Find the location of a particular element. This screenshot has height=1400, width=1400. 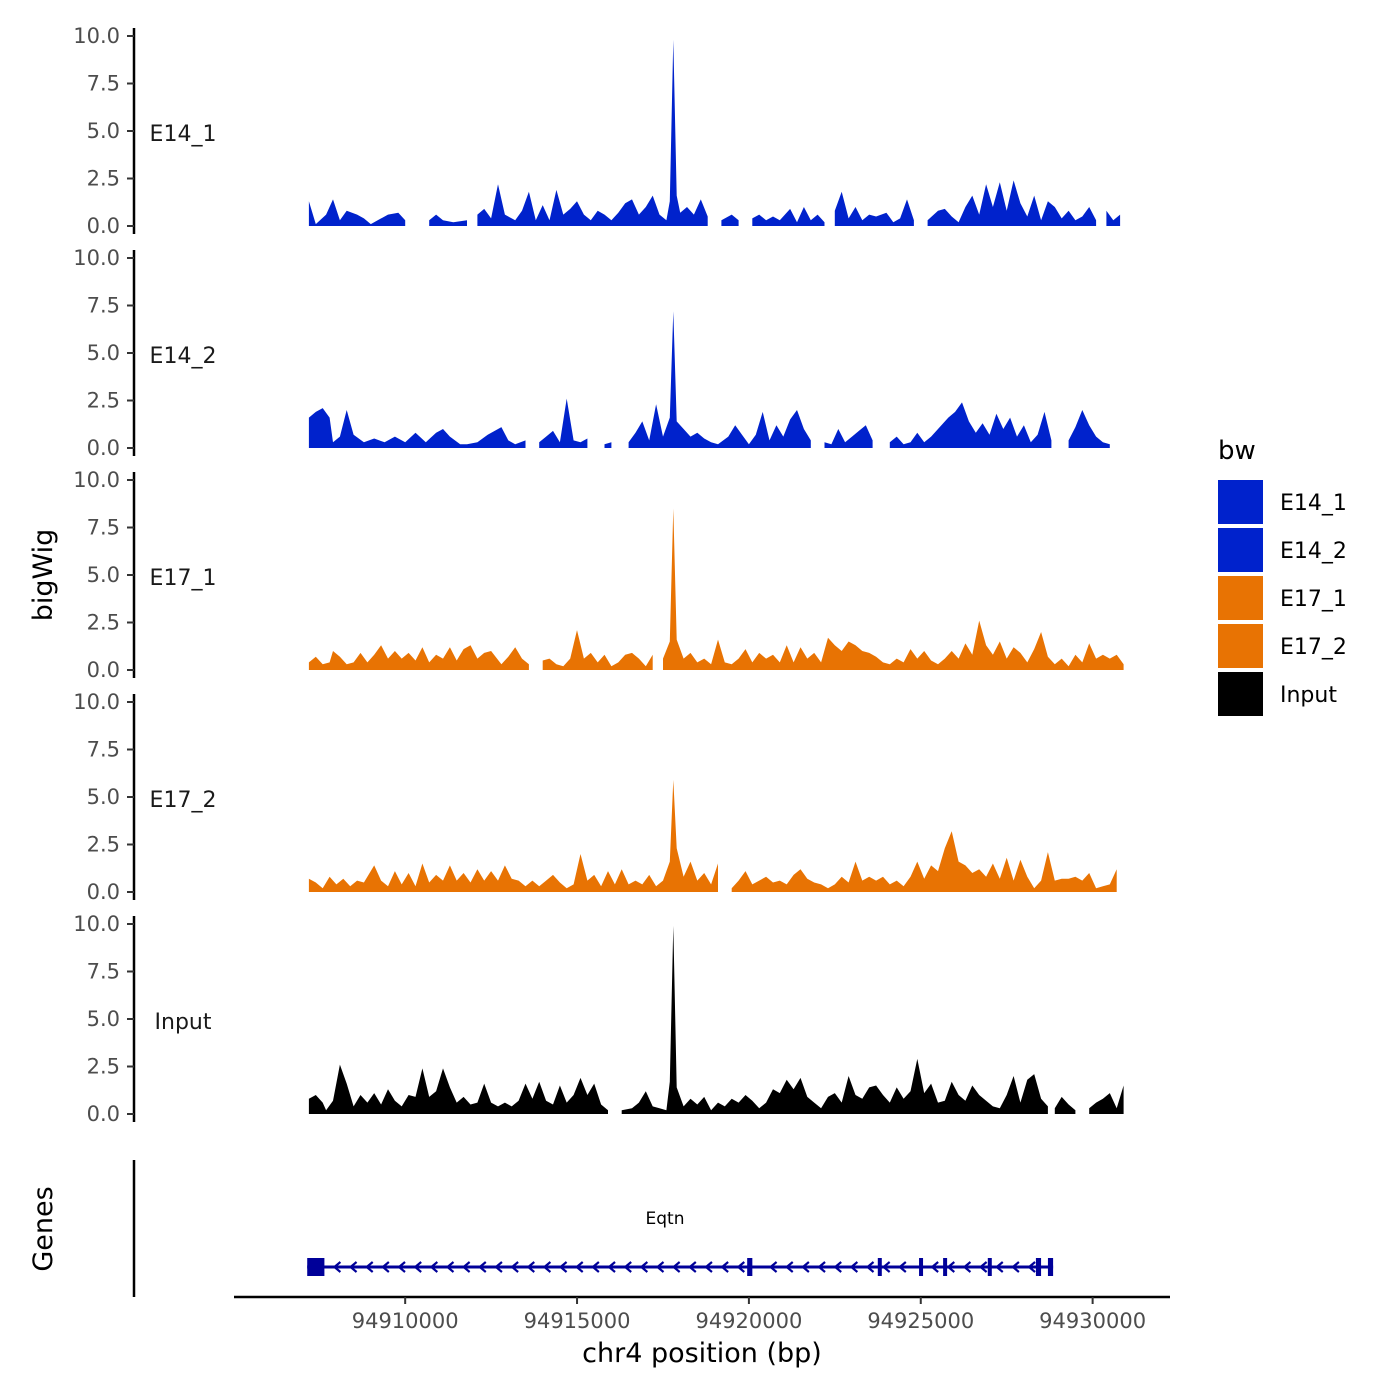

track-e17_1: 0.0 2.5 5.0 7.5 10.0 E17_1 is located at coordinates (598, 575).